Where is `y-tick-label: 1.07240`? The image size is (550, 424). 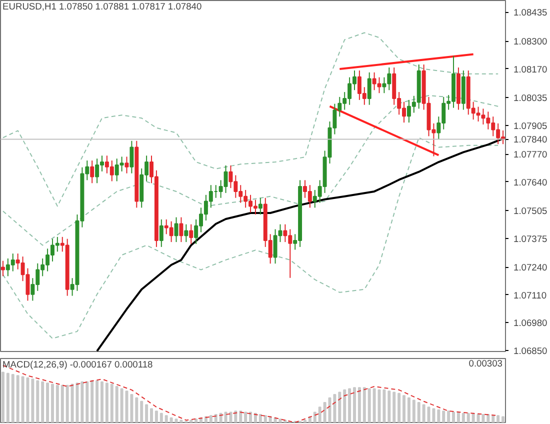
y-tick-label: 1.07240 is located at coordinates (531, 267).